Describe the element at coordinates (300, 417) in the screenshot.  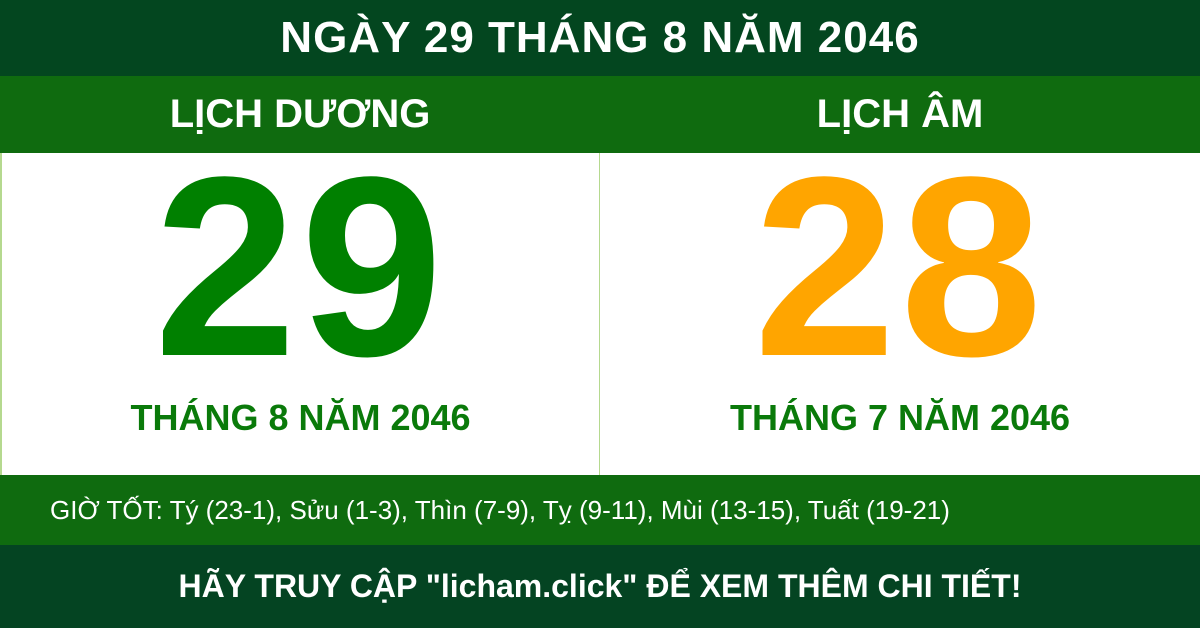
I see `solar-month-year: THÁNG 8 NĂM 2046` at that location.